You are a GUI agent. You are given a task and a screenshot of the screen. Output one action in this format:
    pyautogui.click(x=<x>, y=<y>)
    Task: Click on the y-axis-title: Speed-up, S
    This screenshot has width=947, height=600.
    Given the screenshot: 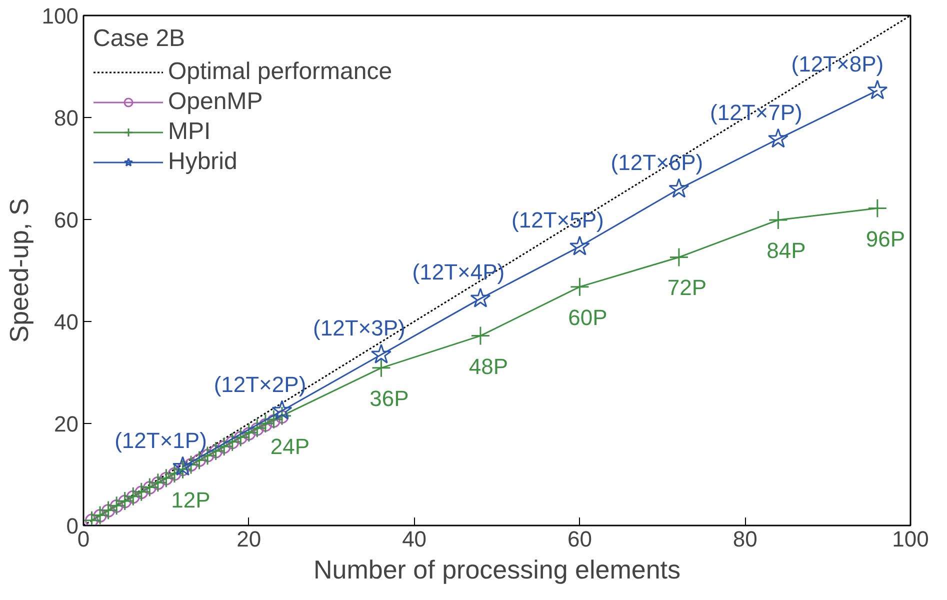 What is the action you would take?
    pyautogui.click(x=19, y=270)
    